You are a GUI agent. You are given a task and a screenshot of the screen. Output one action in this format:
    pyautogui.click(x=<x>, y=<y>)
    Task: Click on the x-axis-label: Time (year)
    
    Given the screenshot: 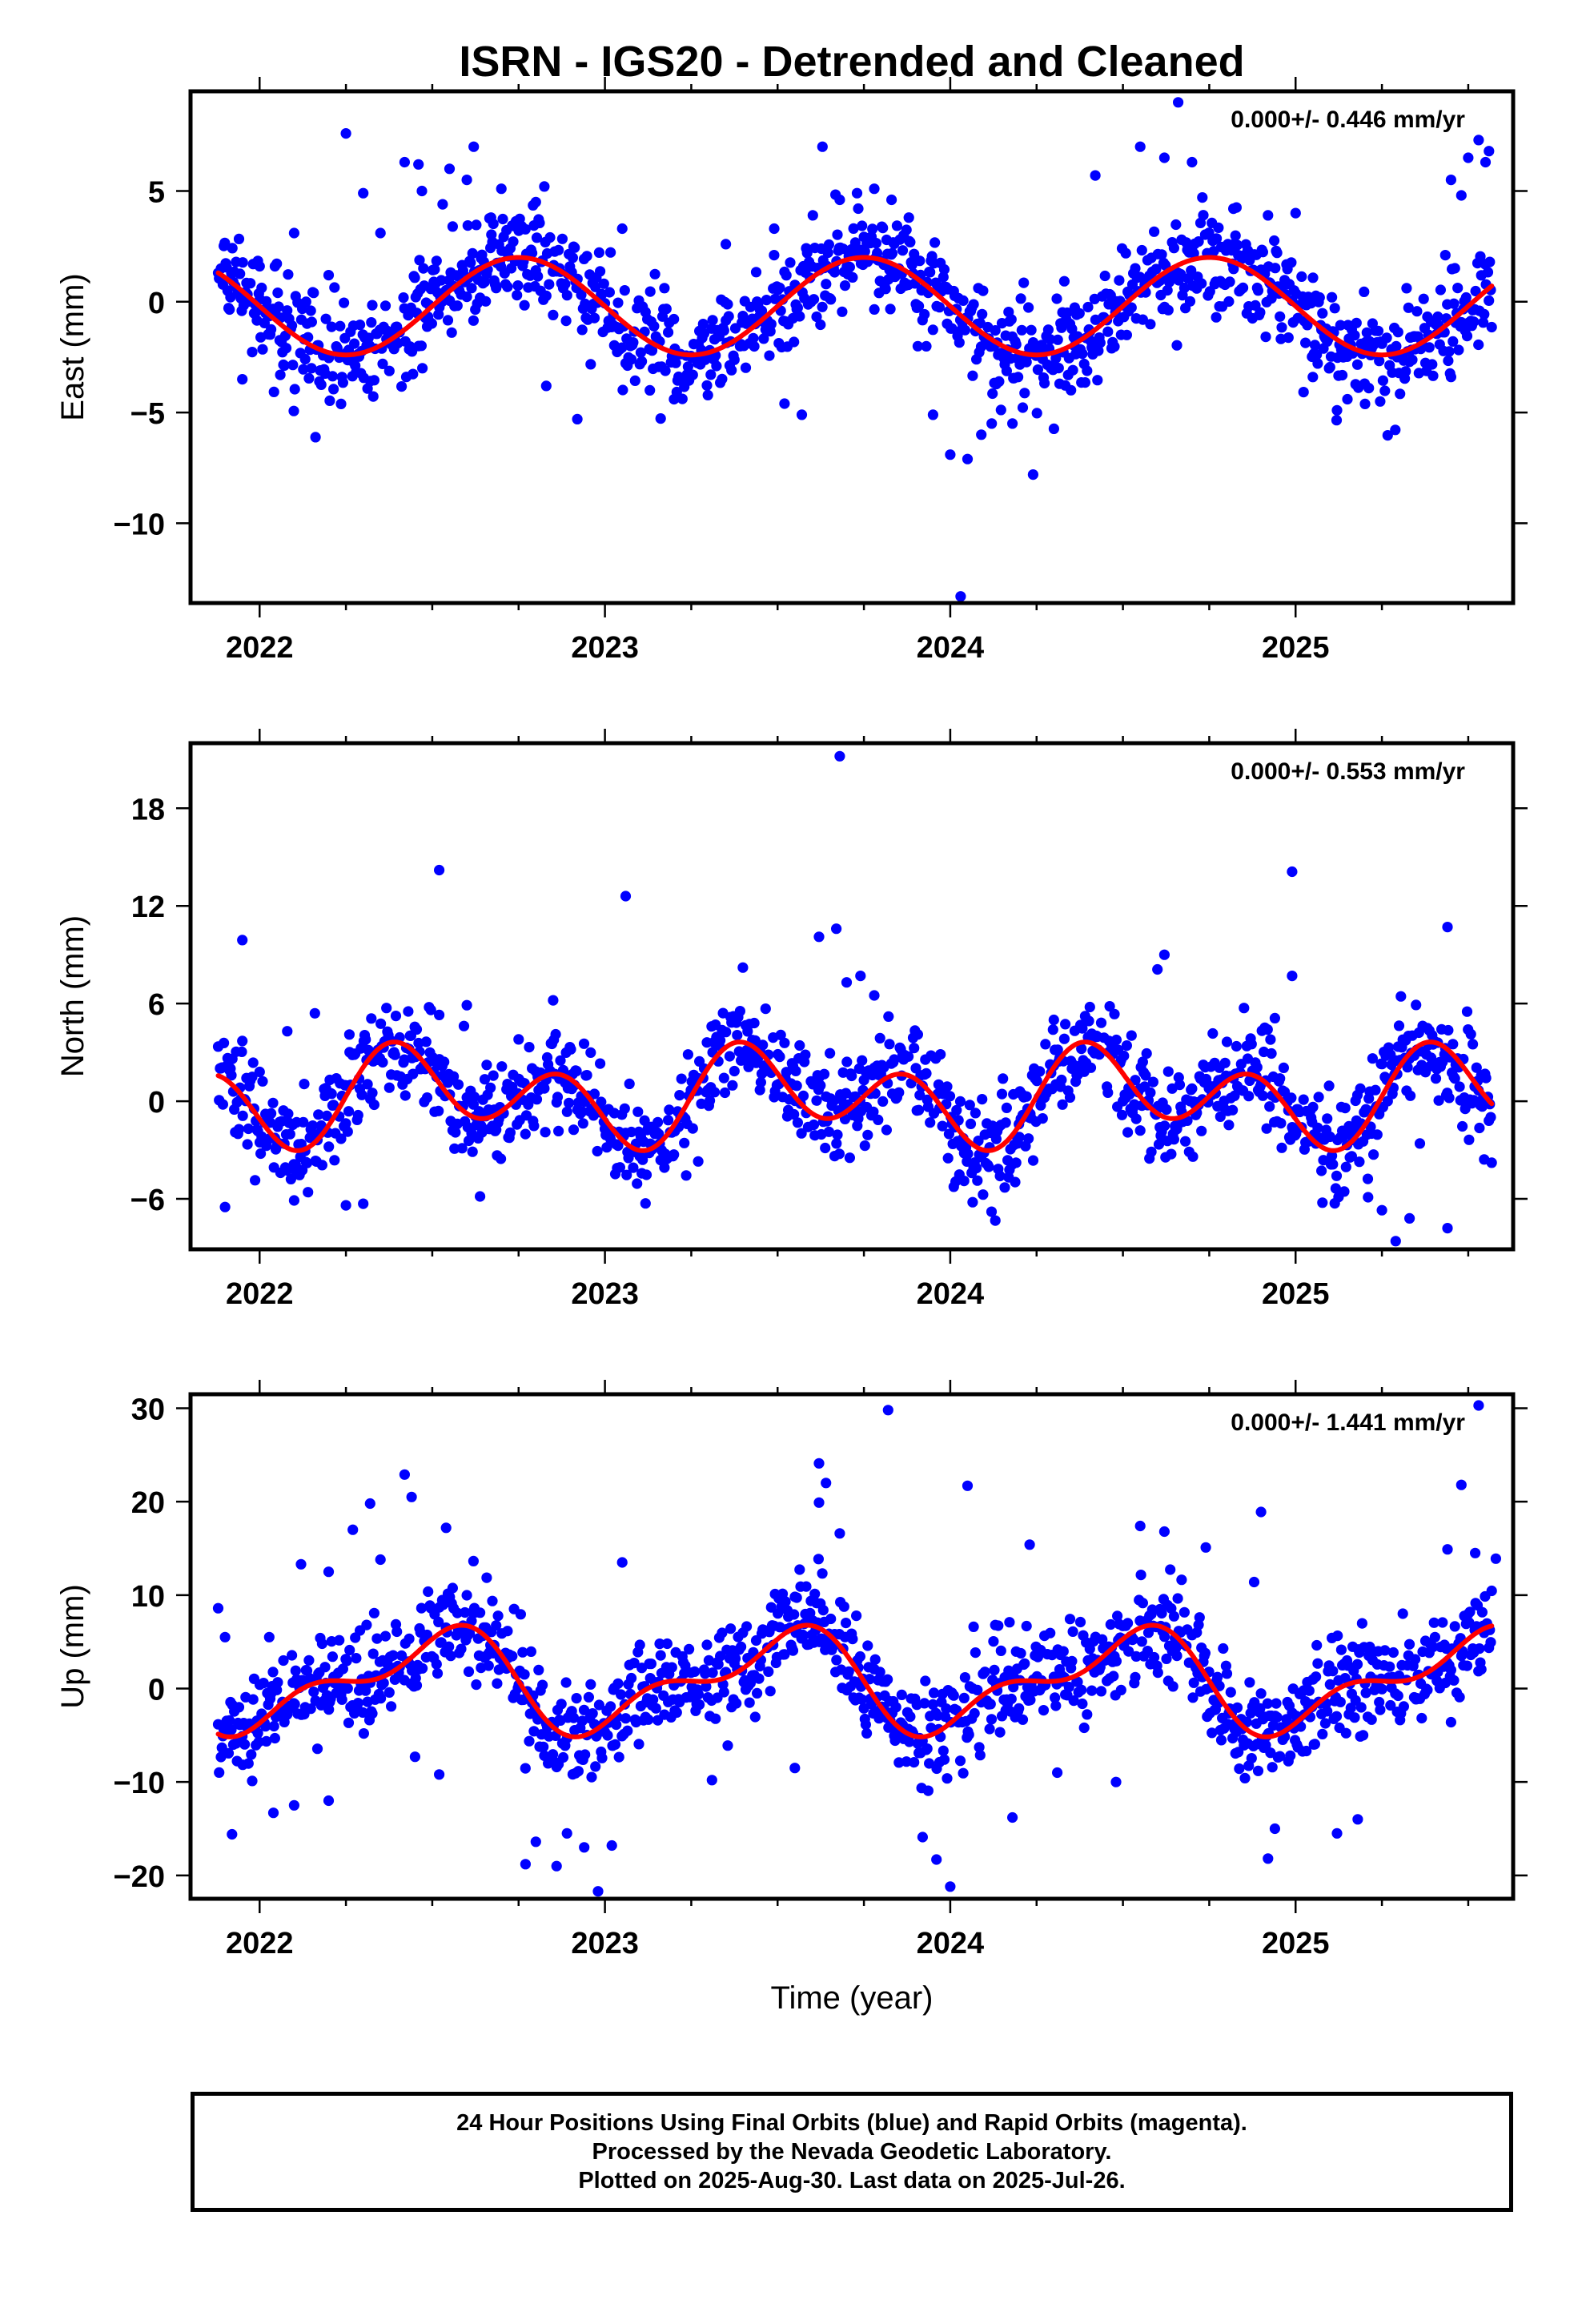 What is the action you would take?
    pyautogui.click(x=852, y=1998)
    